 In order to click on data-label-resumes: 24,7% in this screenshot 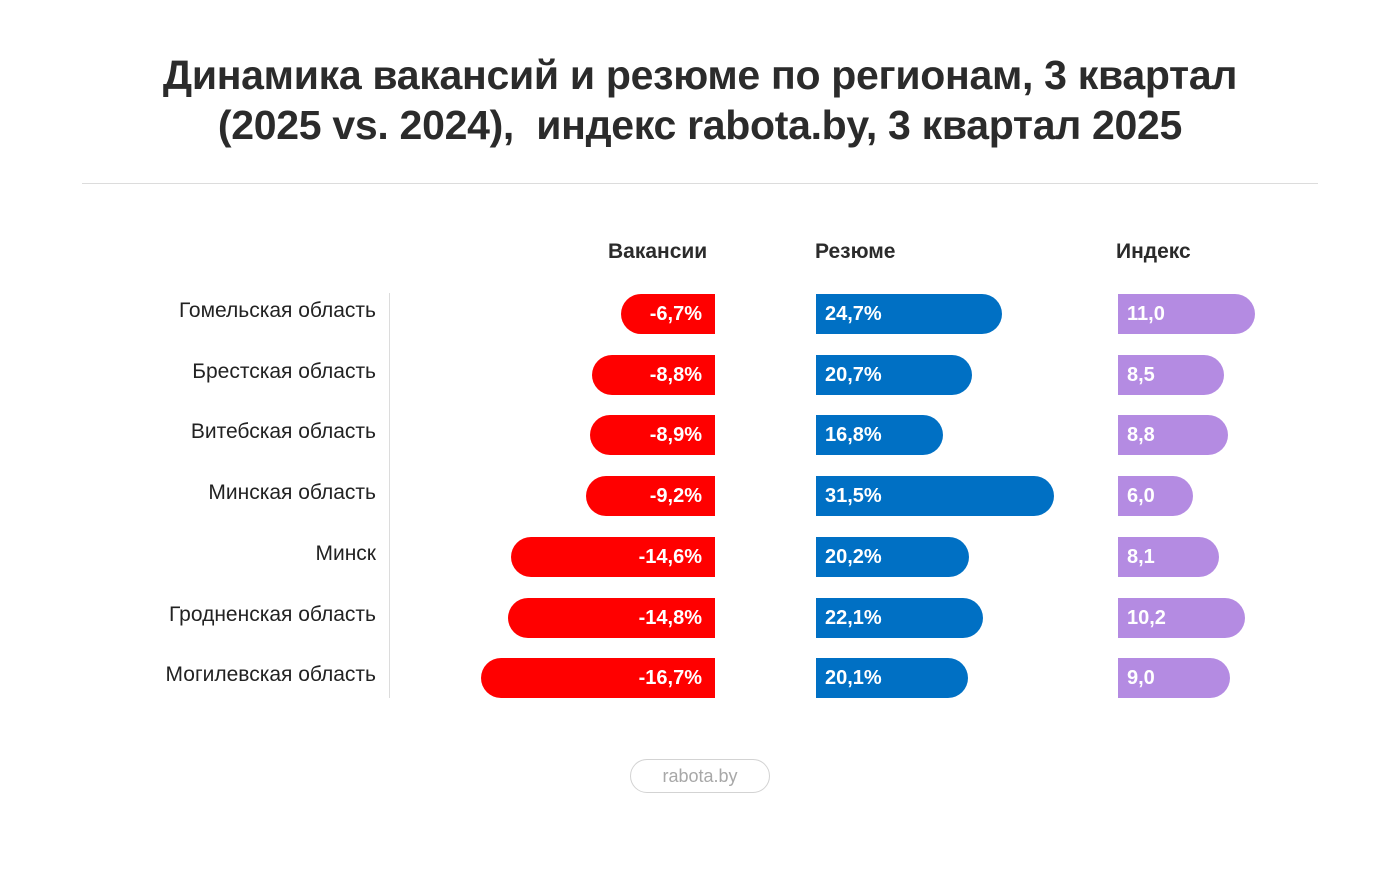, I will do `click(853, 314)`.